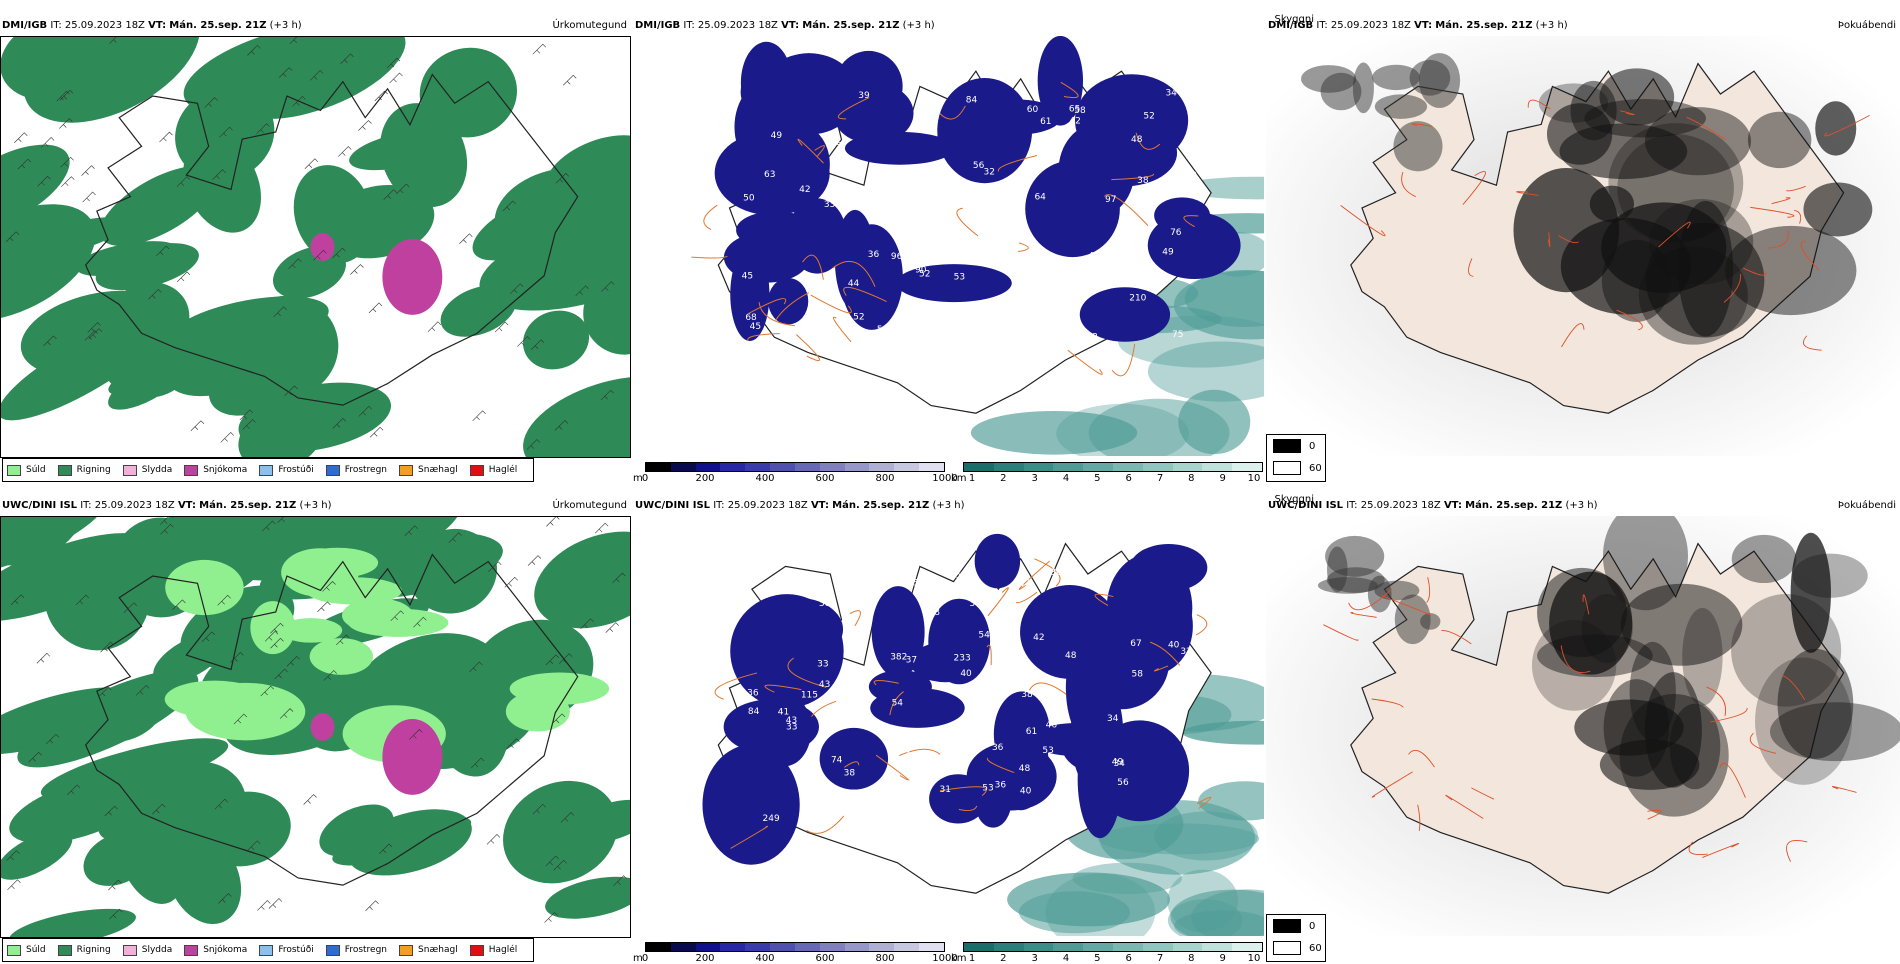 The height and width of the screenshot is (964, 1900). I want to click on colorbar-tick: 9, so click(1222, 478).